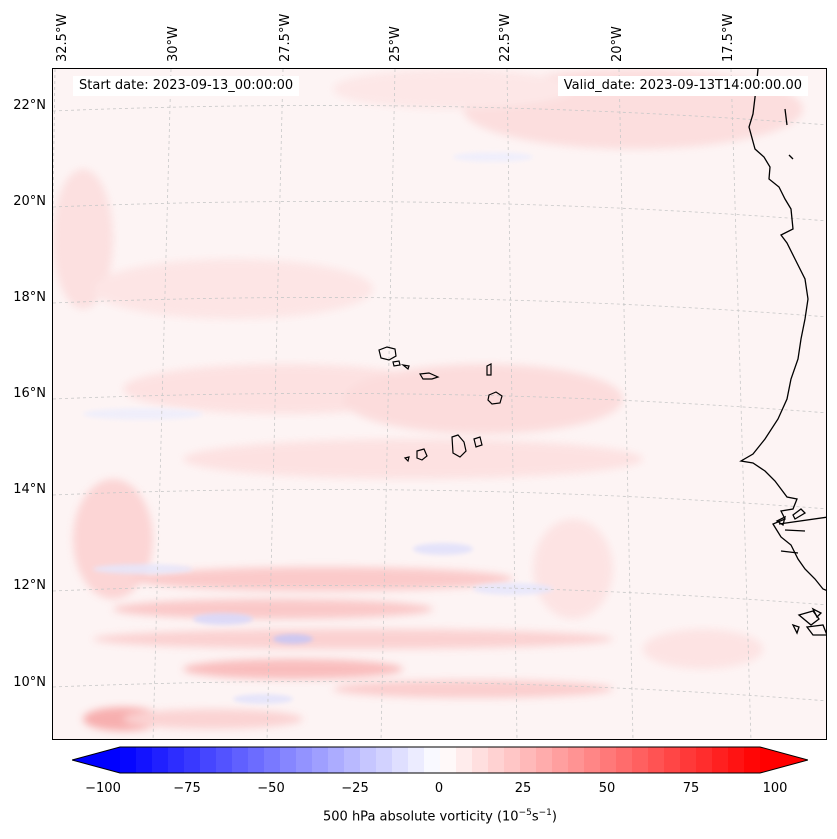 This screenshot has height=839, width=837. I want to click on colorbar, so click(440, 760).